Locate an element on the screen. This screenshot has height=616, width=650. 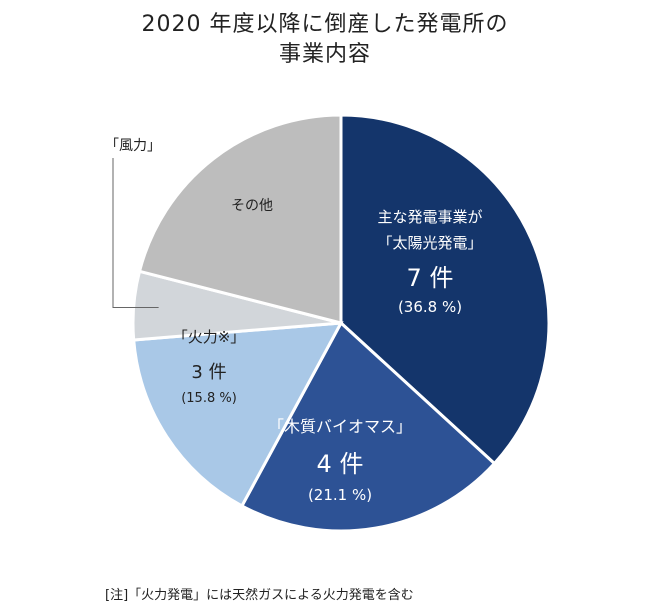
slice-count-2: 4 件 is located at coordinates (340, 464).